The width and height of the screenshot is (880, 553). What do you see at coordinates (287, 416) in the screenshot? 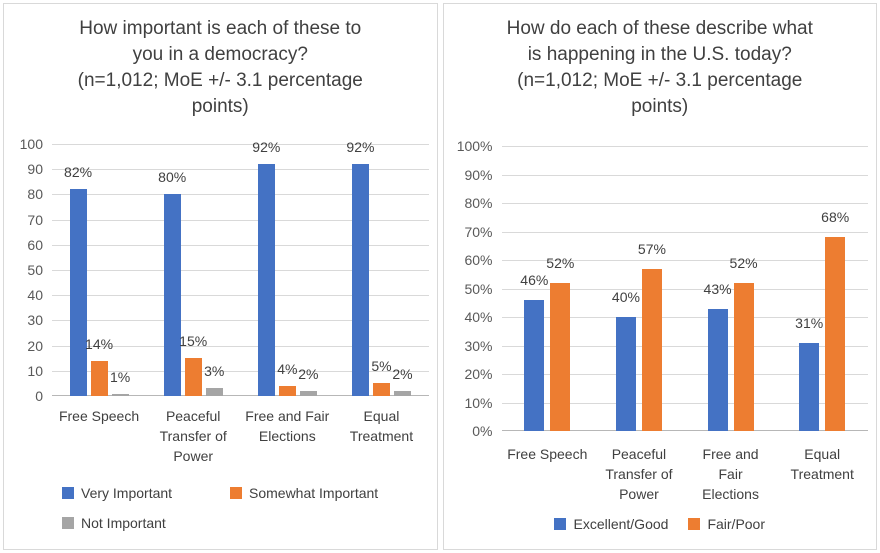
I see `x-category-label-line: Free and Fair` at bounding box center [287, 416].